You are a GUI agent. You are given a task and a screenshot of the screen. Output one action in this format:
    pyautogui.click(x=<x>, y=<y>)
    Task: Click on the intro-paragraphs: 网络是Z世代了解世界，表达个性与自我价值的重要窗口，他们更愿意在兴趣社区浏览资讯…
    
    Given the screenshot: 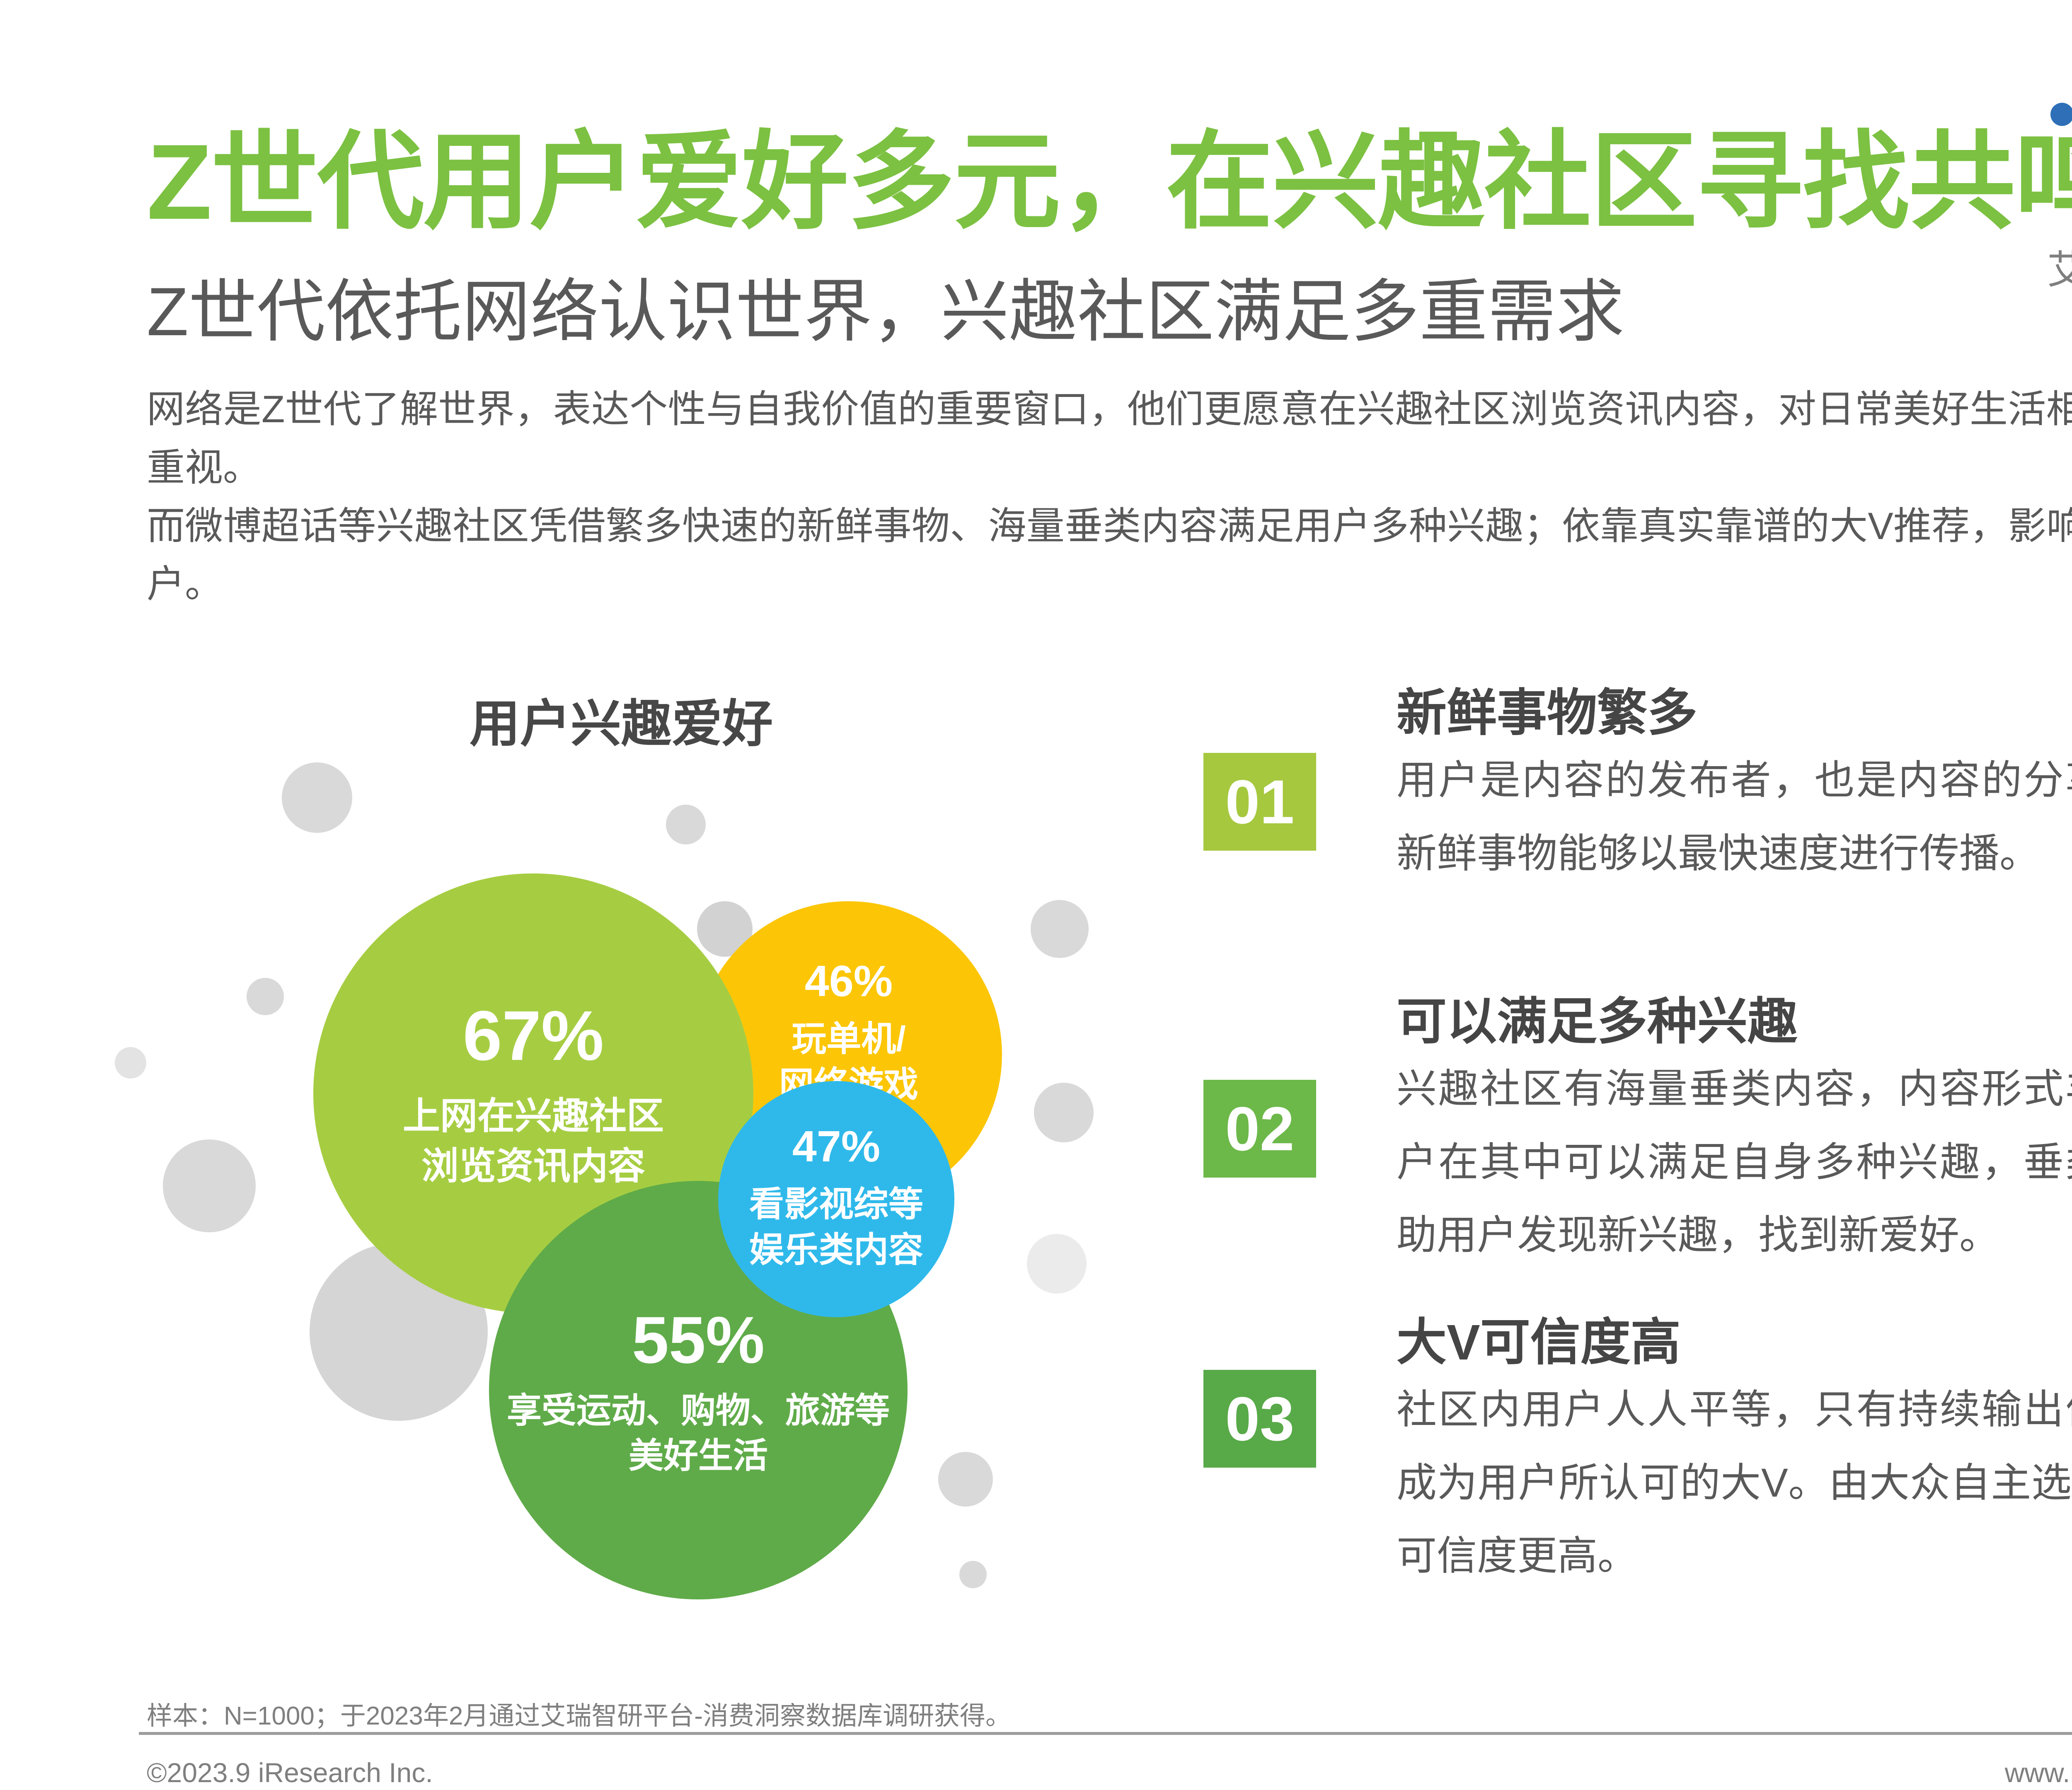 What is the action you would take?
    pyautogui.click(x=1109, y=497)
    